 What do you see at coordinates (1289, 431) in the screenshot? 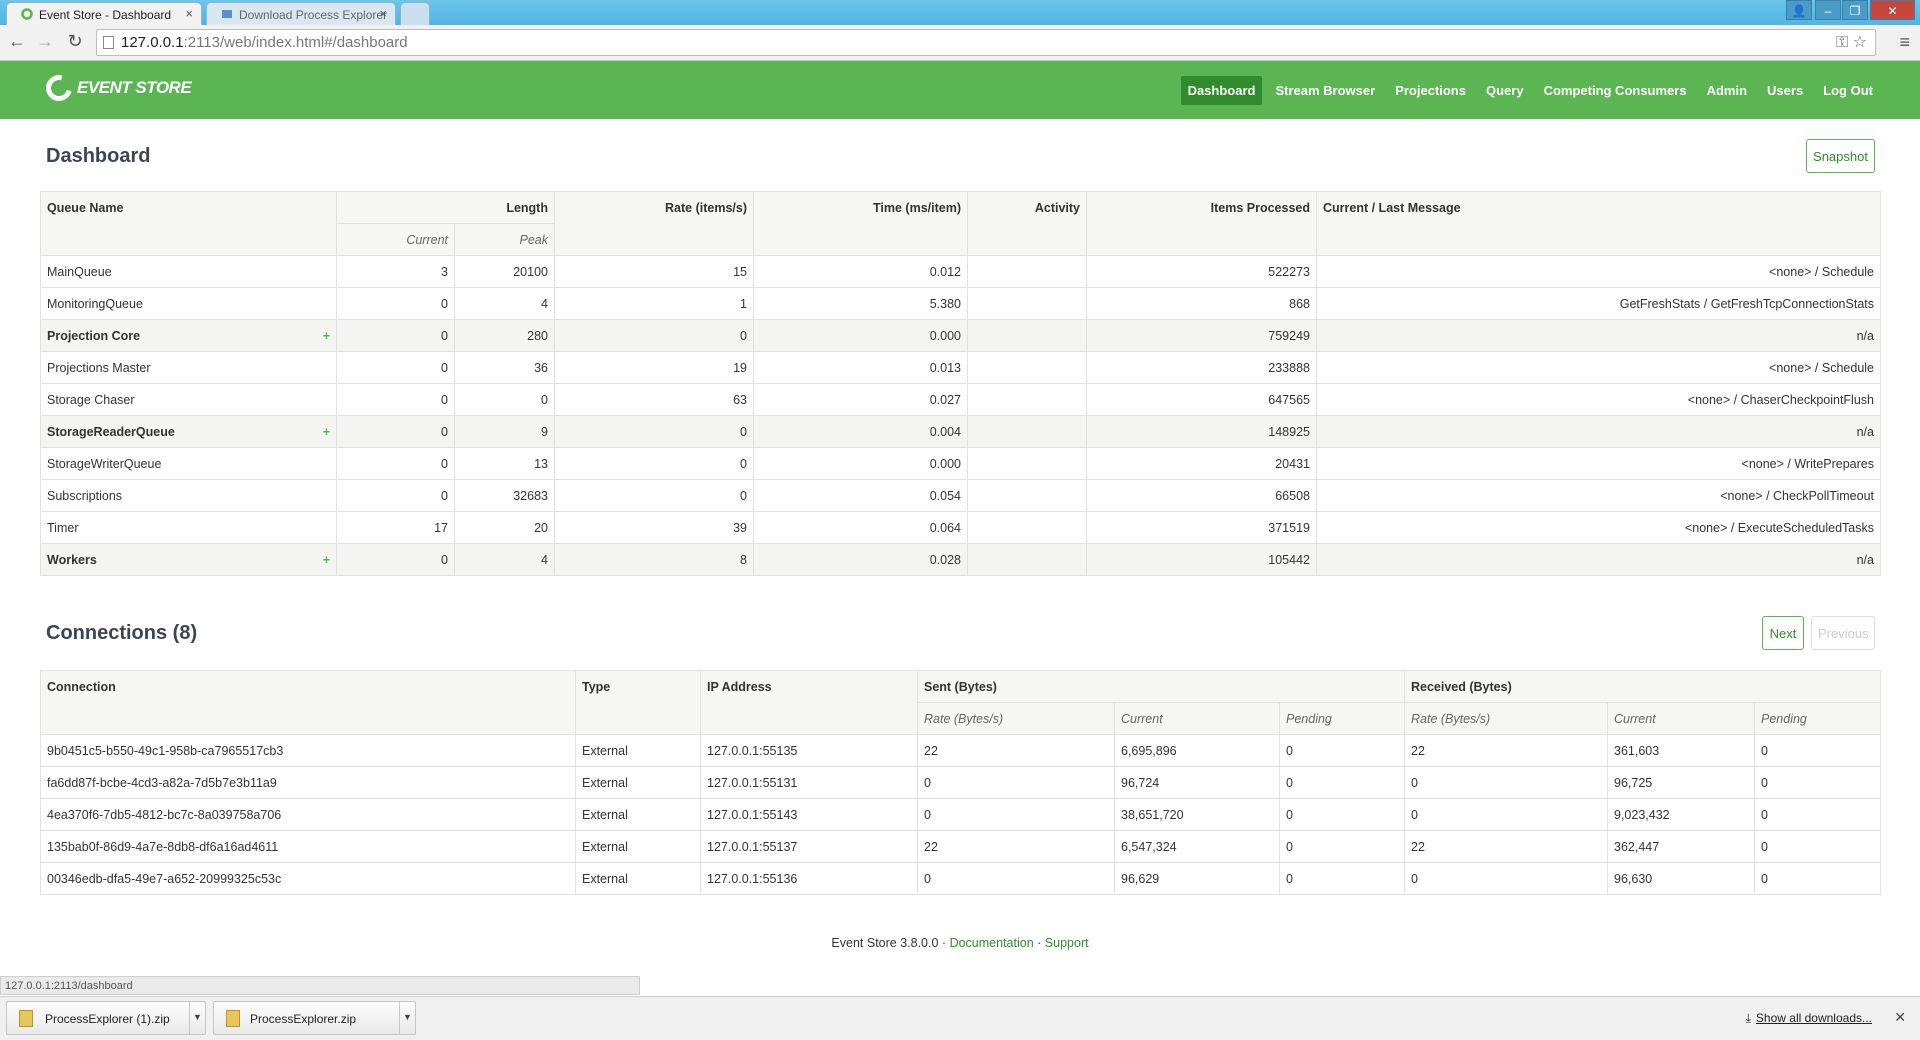
I see `items-processed-cell-text: 148925` at bounding box center [1289, 431].